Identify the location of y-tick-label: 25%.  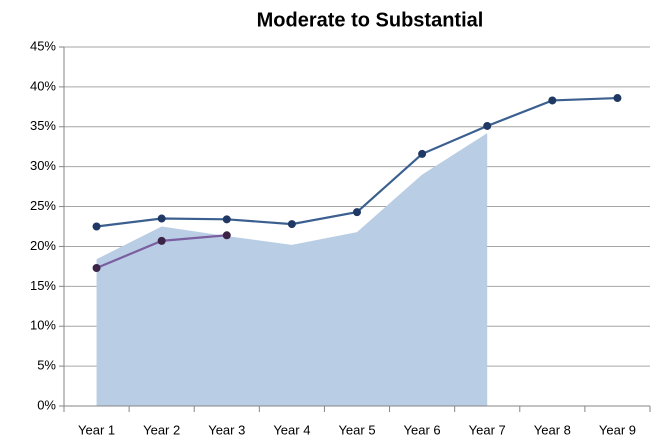
(43, 205).